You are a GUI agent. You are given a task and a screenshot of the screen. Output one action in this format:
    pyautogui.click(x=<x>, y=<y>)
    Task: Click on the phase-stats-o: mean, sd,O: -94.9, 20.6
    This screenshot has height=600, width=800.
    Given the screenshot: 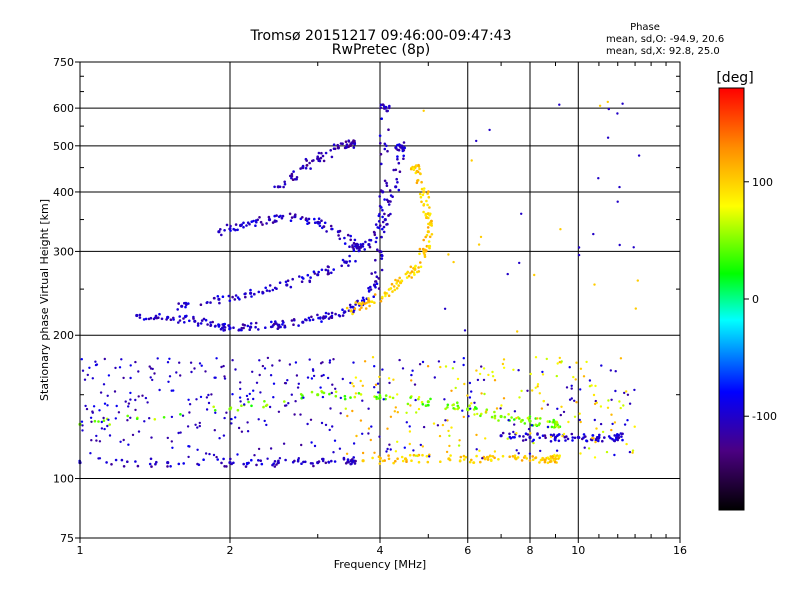 What is the action you would take?
    pyautogui.click(x=665, y=39)
    